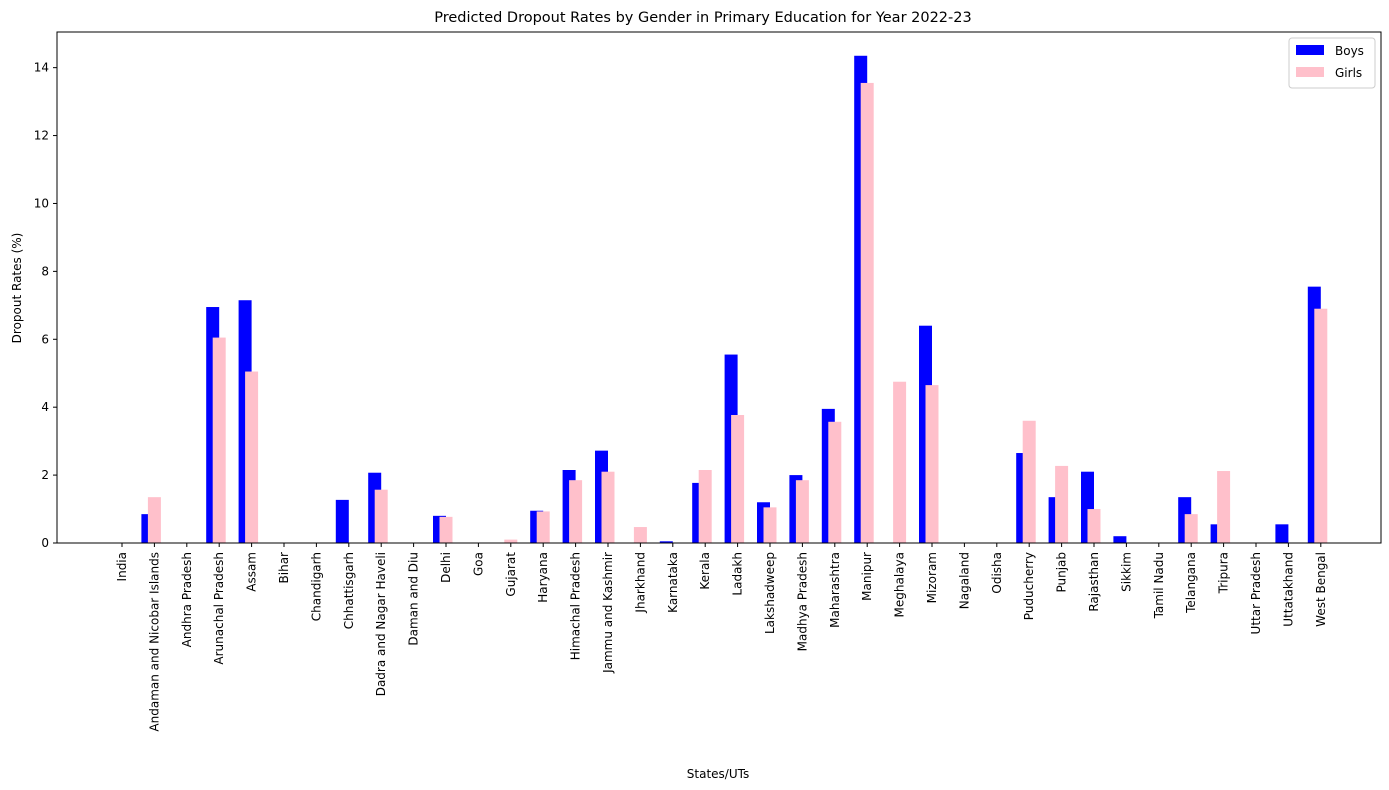 The image size is (1389, 790). I want to click on x-tick-label: Manipur, so click(867, 576).